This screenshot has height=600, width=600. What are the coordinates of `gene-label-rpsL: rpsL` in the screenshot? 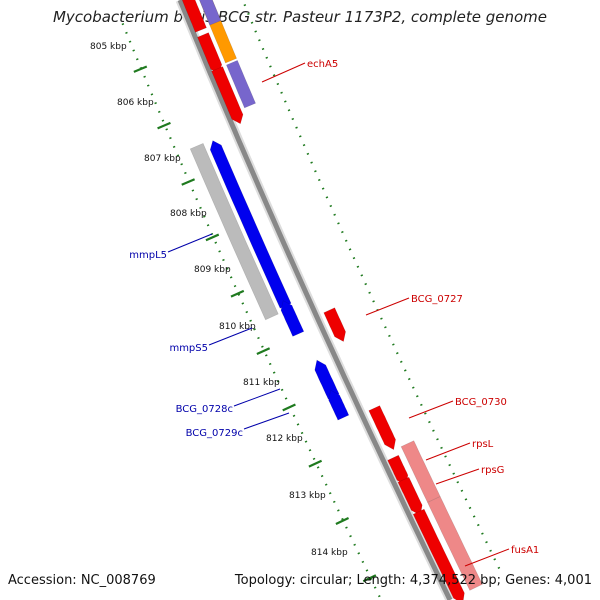 It's located at (483, 444).